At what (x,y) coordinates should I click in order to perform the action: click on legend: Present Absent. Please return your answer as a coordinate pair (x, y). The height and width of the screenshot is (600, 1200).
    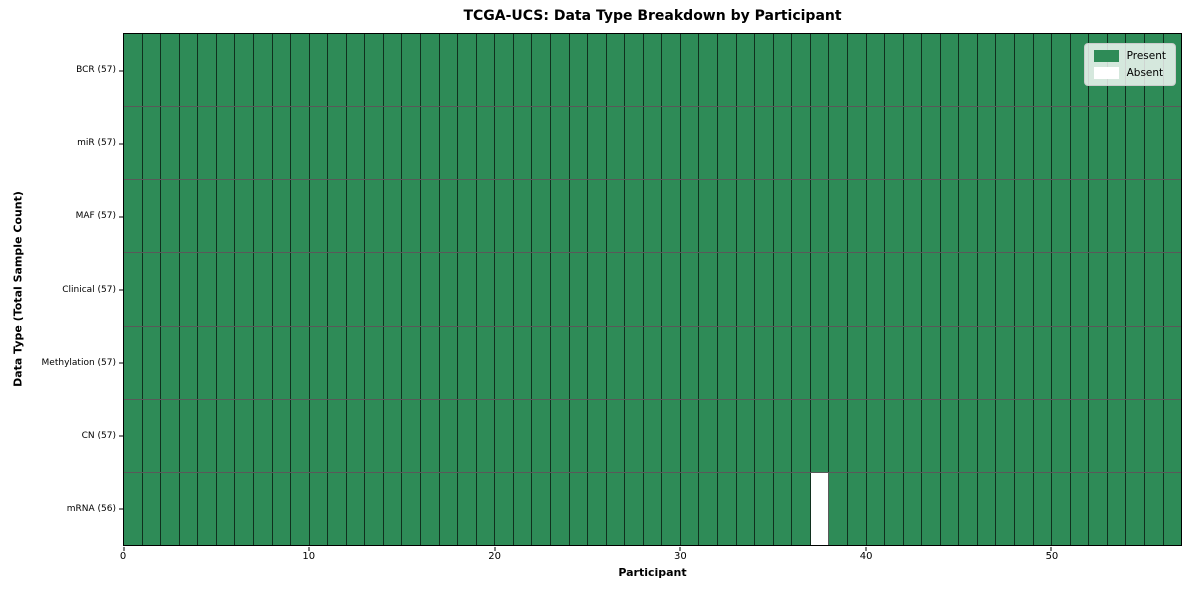
    Looking at the image, I should click on (1129, 64).